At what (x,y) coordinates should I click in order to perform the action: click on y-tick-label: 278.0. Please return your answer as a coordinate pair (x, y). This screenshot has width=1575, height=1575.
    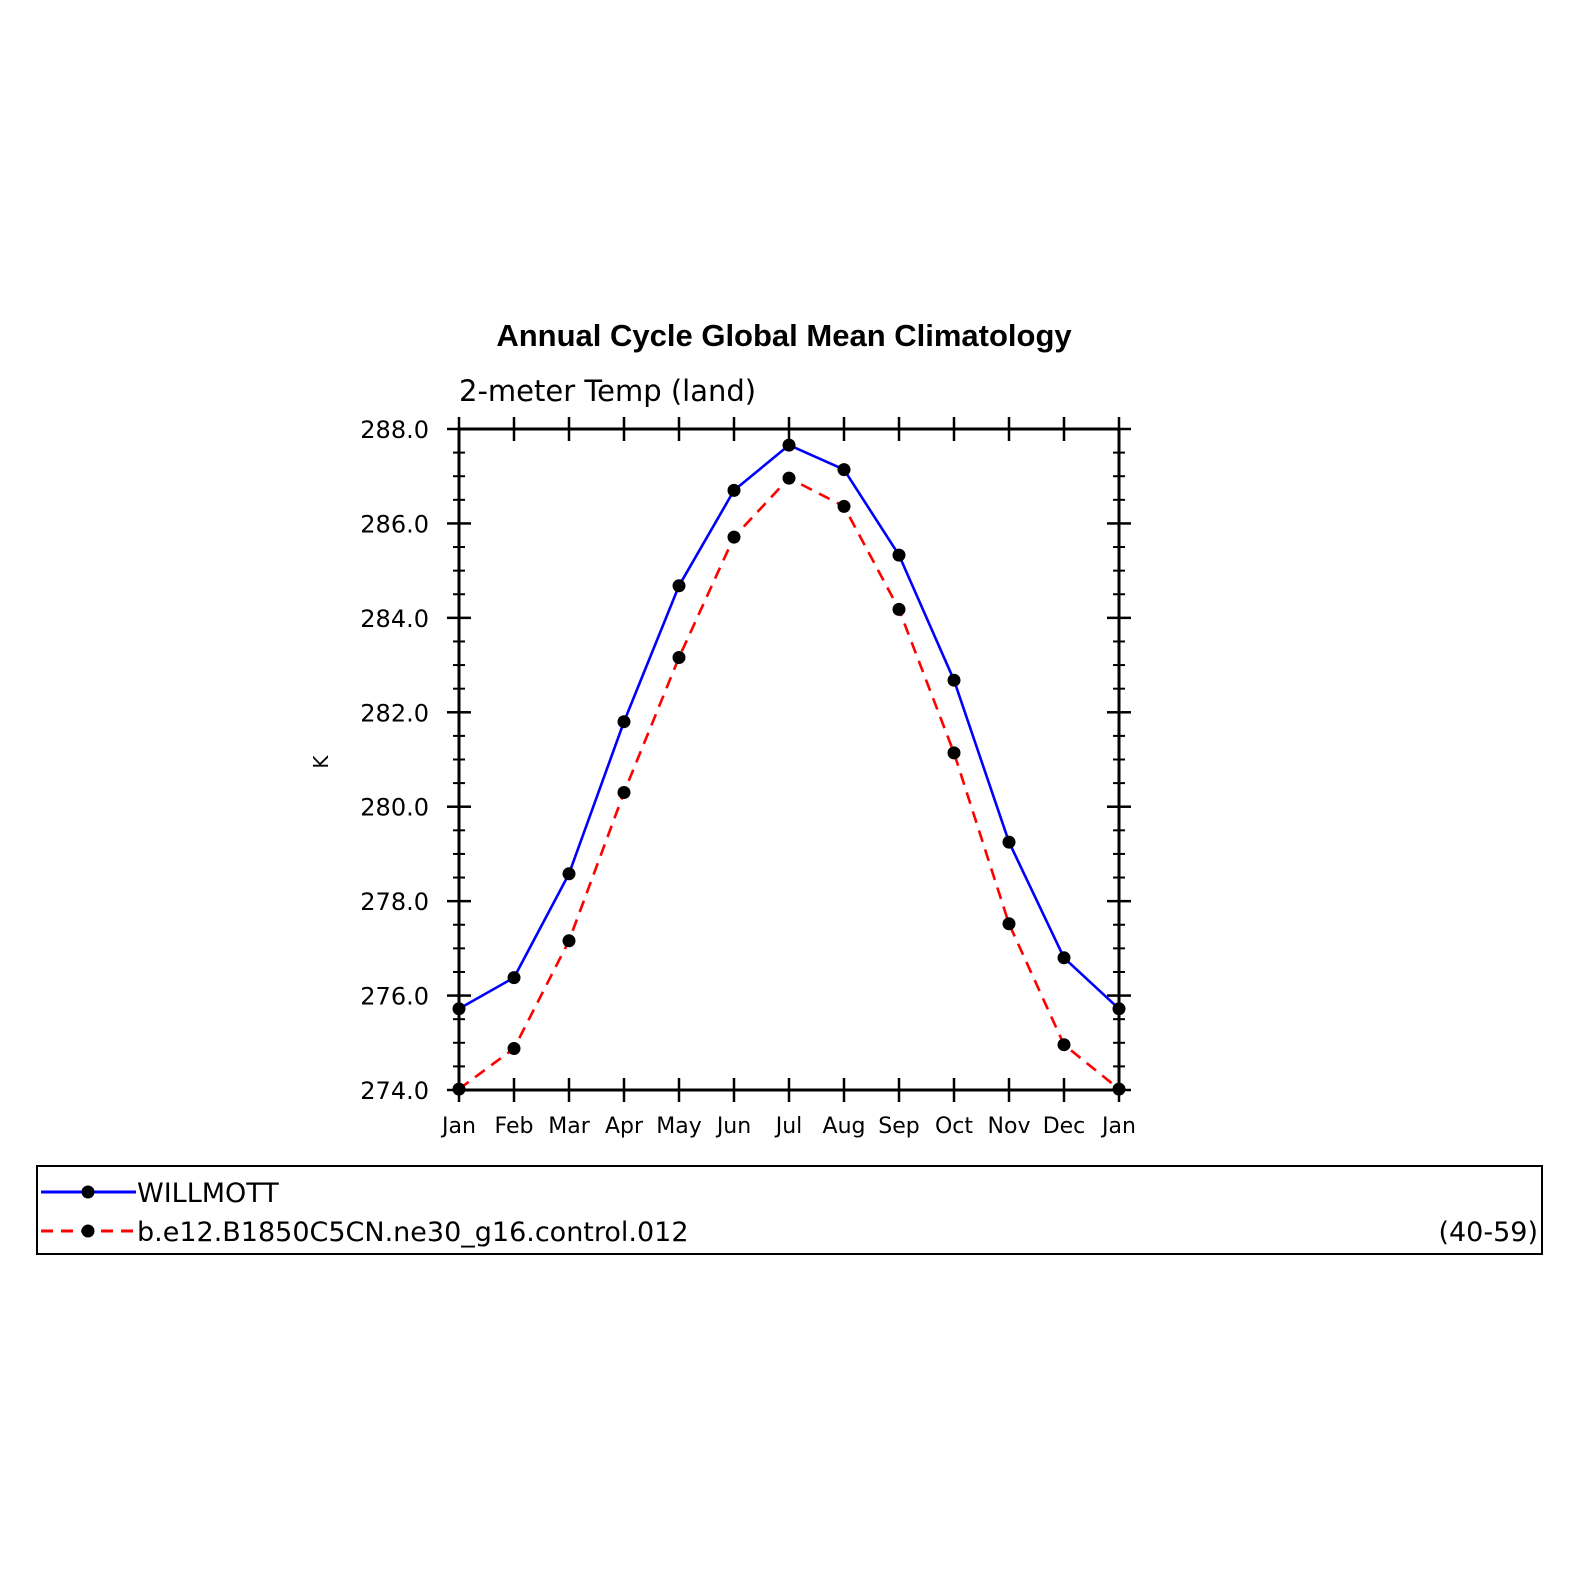
    Looking at the image, I should click on (394, 902).